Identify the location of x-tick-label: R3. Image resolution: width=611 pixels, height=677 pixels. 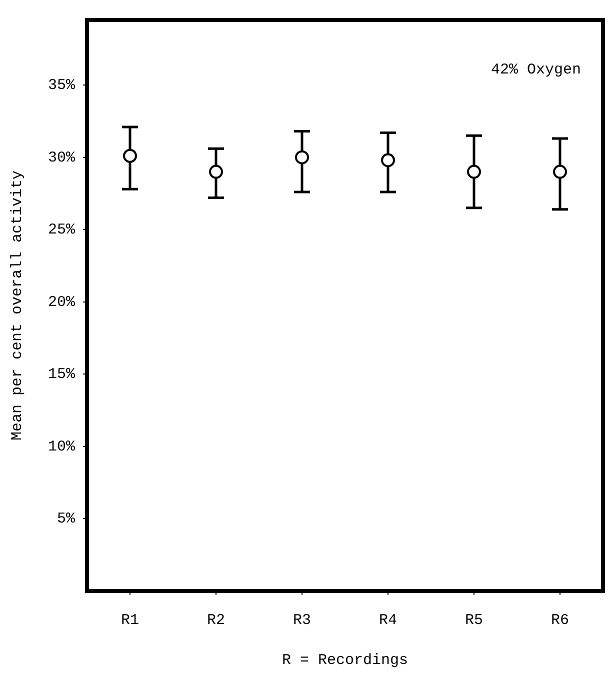
(302, 620).